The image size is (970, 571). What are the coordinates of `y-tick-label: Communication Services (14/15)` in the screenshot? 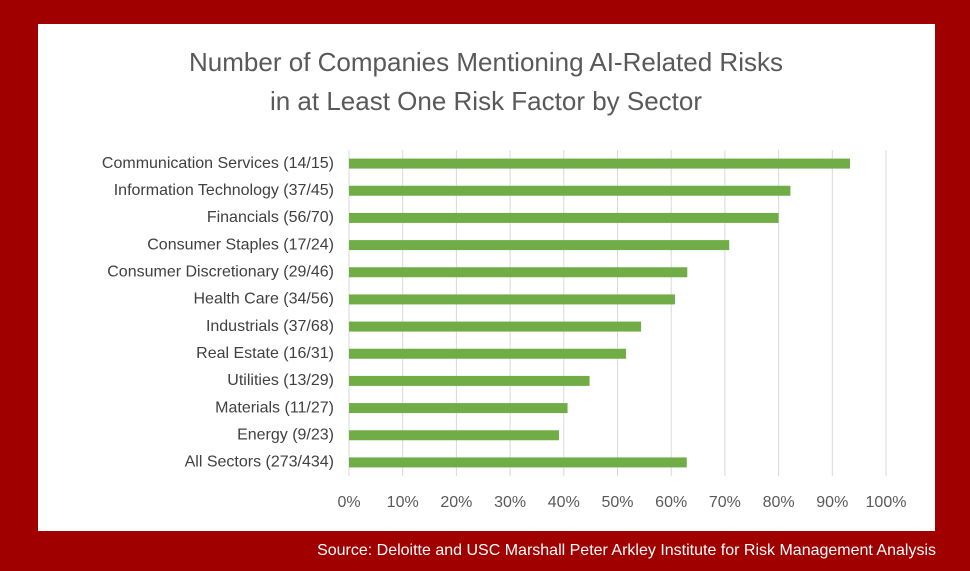 It's located at (218, 163).